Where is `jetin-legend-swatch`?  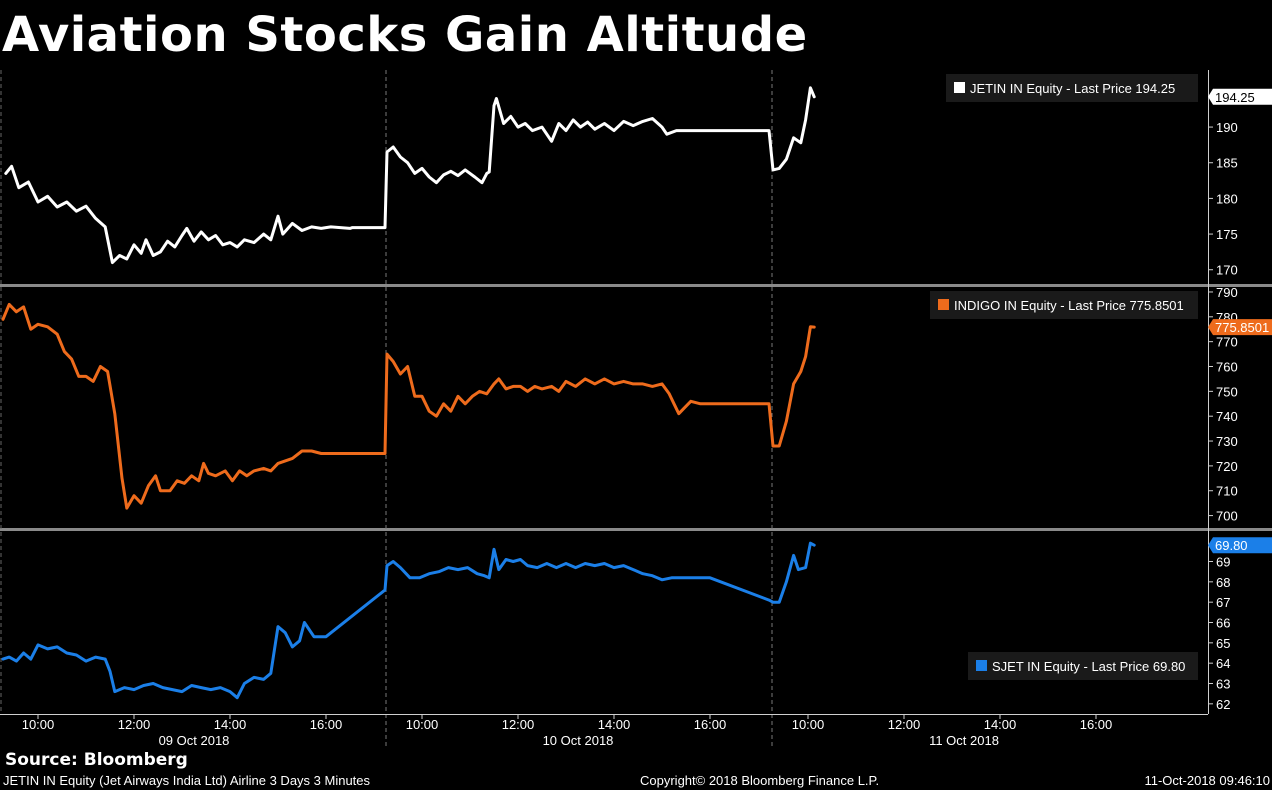
jetin-legend-swatch is located at coordinates (959, 87).